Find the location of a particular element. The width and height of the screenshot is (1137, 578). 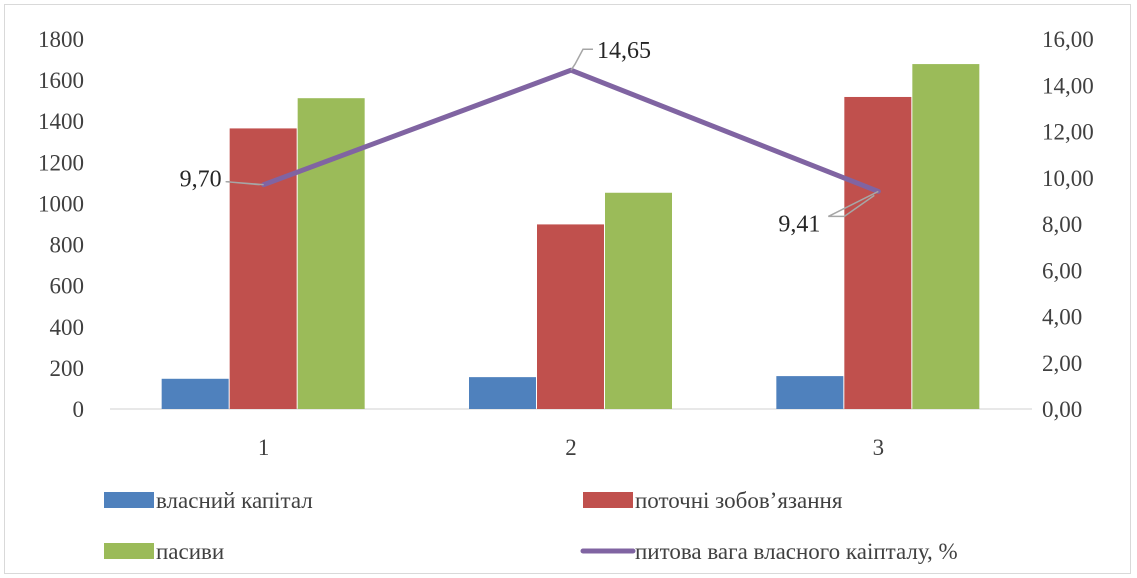

y-right-tick-label: 14,00 is located at coordinates (1068, 85).